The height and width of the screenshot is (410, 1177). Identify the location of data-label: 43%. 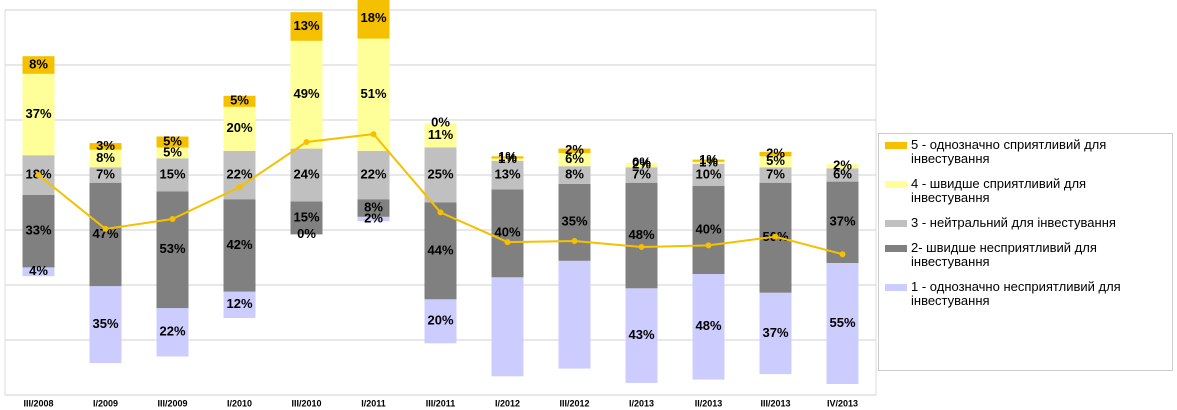
(641, 334).